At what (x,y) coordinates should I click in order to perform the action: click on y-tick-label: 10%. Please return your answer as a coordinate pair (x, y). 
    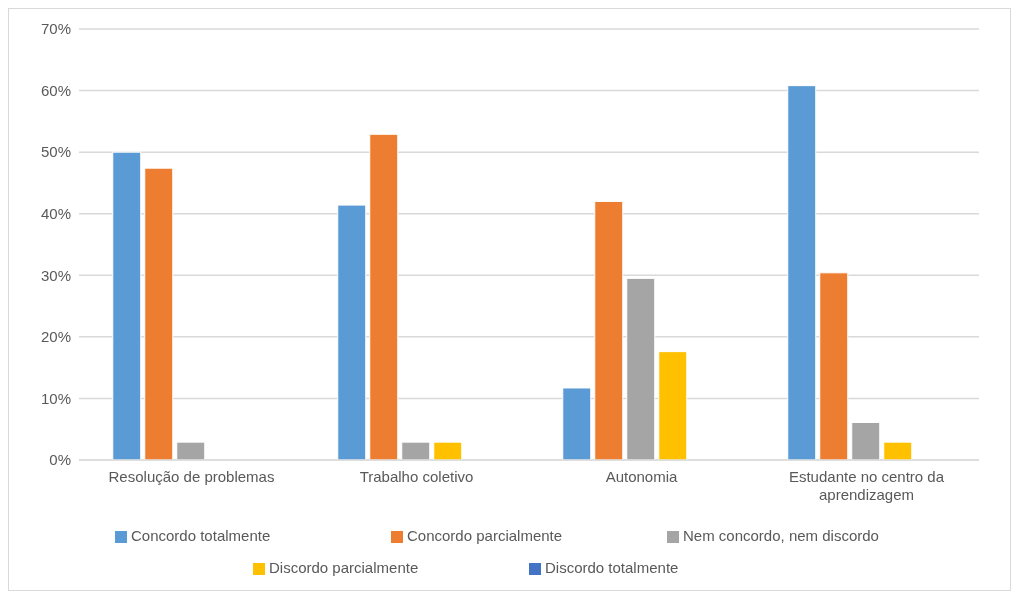
    Looking at the image, I should click on (55, 398).